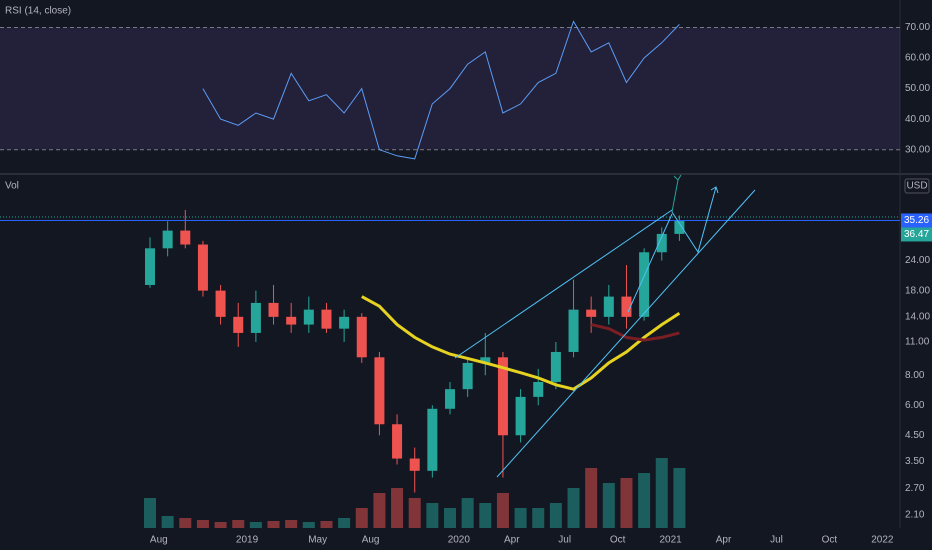 This screenshot has height=550, width=932. What do you see at coordinates (917, 119) in the screenshot?
I see `y-tick-label: 40.00` at bounding box center [917, 119].